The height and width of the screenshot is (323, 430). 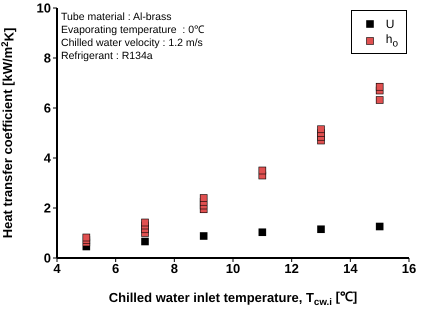 I want to click on x-tick-label: 6, so click(x=116, y=268).